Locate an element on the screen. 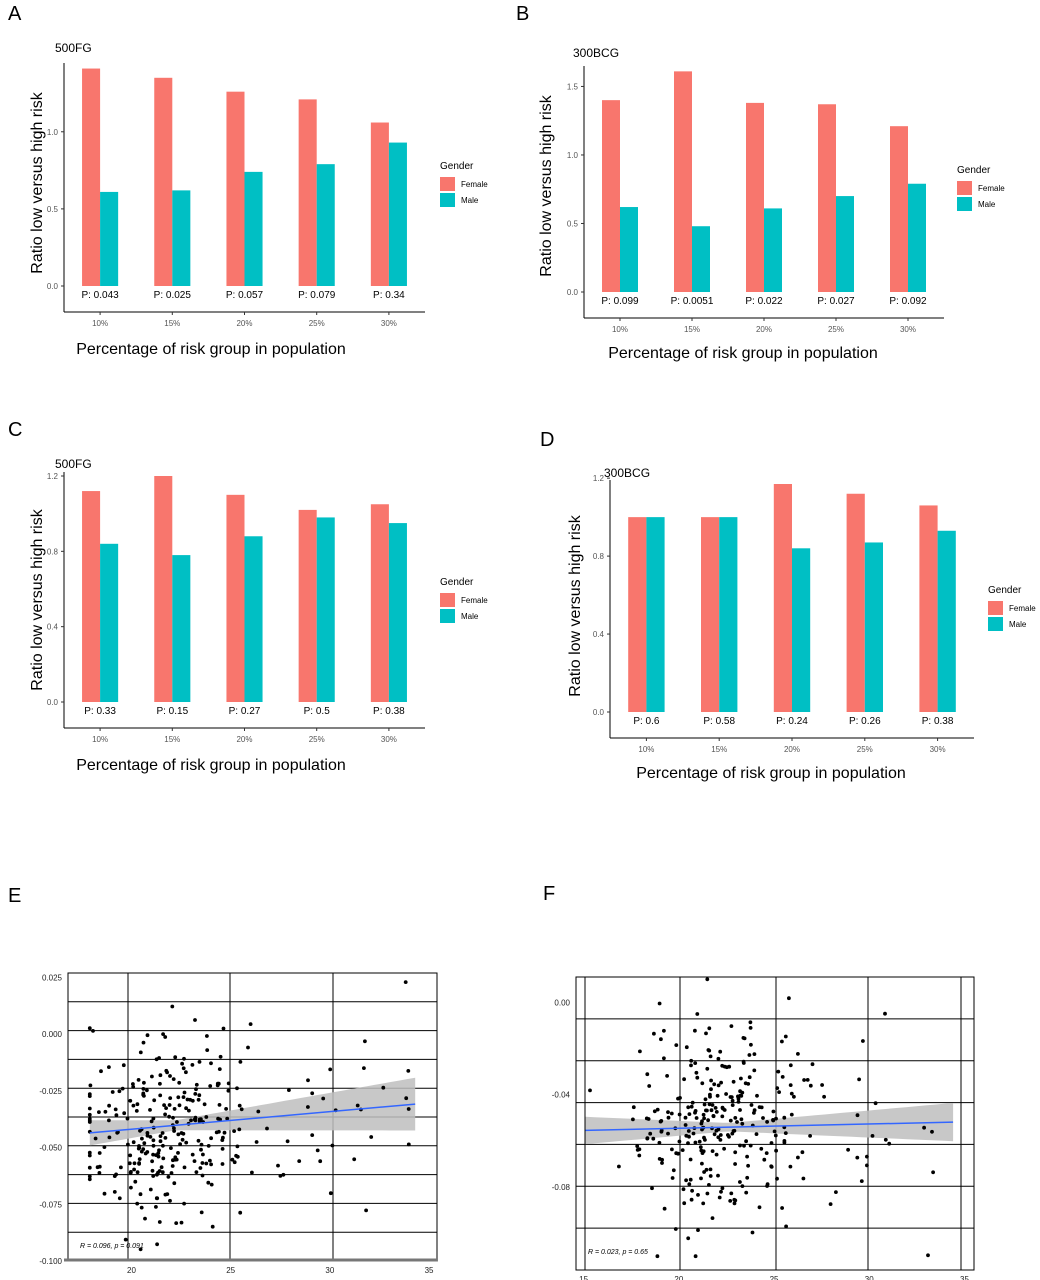  x-tick-label: 20% is located at coordinates (244, 323).